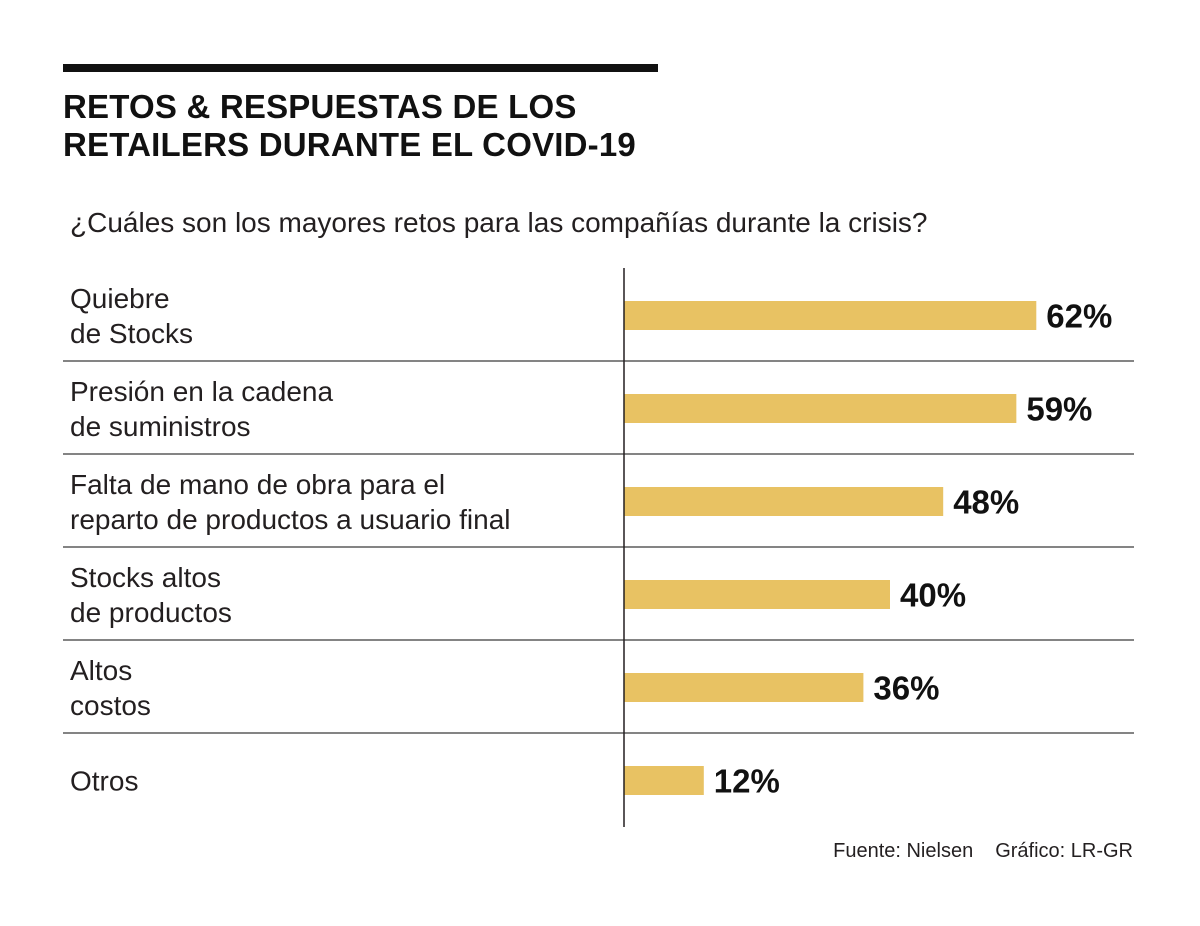 The width and height of the screenshot is (1200, 926). What do you see at coordinates (933, 595) in the screenshot?
I see `data-label: 40%` at bounding box center [933, 595].